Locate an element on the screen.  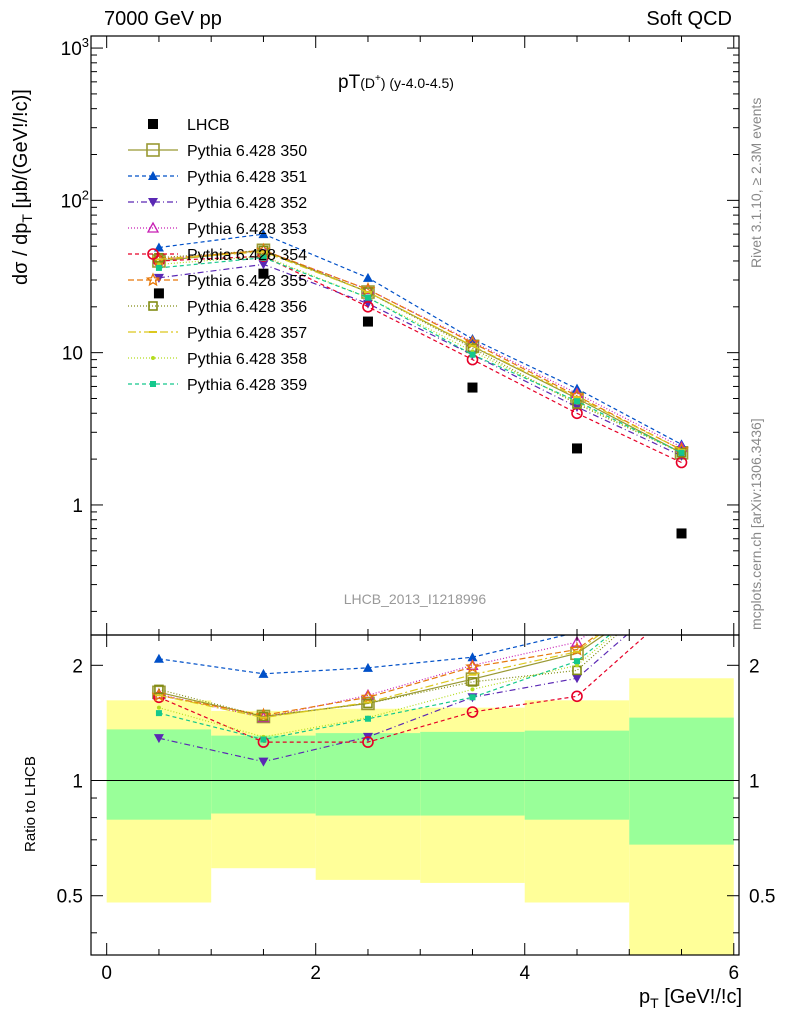
main-y-tick-label: 10 is located at coordinates (72, 354).